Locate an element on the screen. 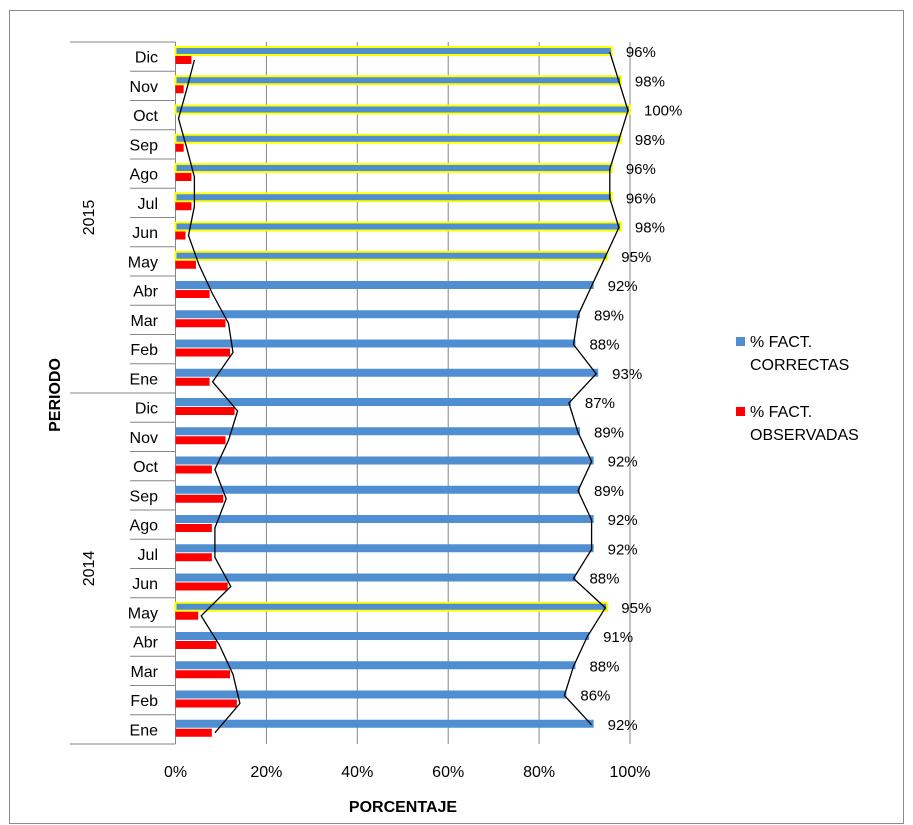 Image resolution: width=913 pixels, height=825 pixels. data-label: 91% is located at coordinates (618, 637).